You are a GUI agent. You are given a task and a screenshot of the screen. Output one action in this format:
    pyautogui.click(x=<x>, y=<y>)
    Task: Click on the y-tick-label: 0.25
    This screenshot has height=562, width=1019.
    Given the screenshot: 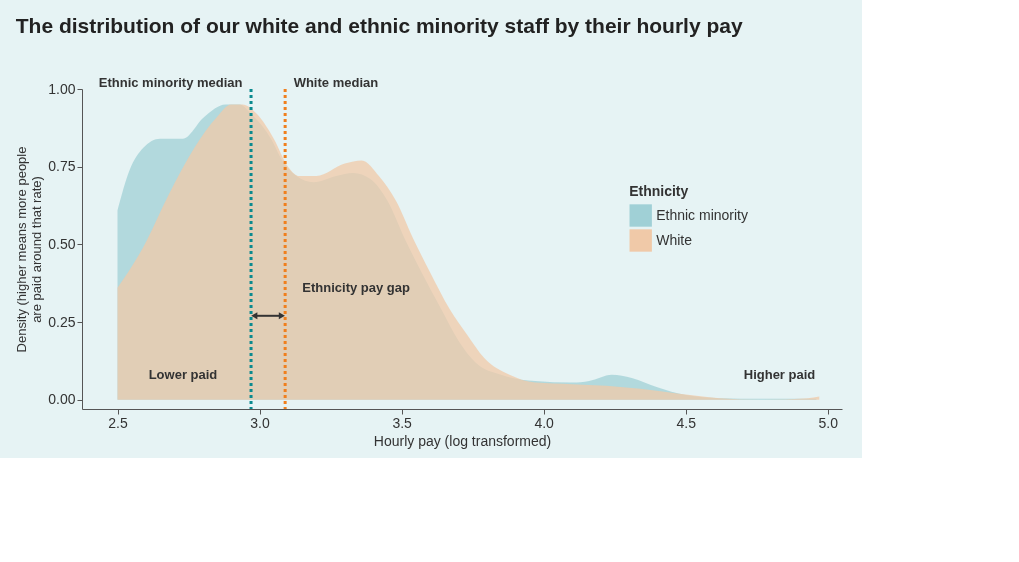 What is the action you would take?
    pyautogui.click(x=62, y=321)
    